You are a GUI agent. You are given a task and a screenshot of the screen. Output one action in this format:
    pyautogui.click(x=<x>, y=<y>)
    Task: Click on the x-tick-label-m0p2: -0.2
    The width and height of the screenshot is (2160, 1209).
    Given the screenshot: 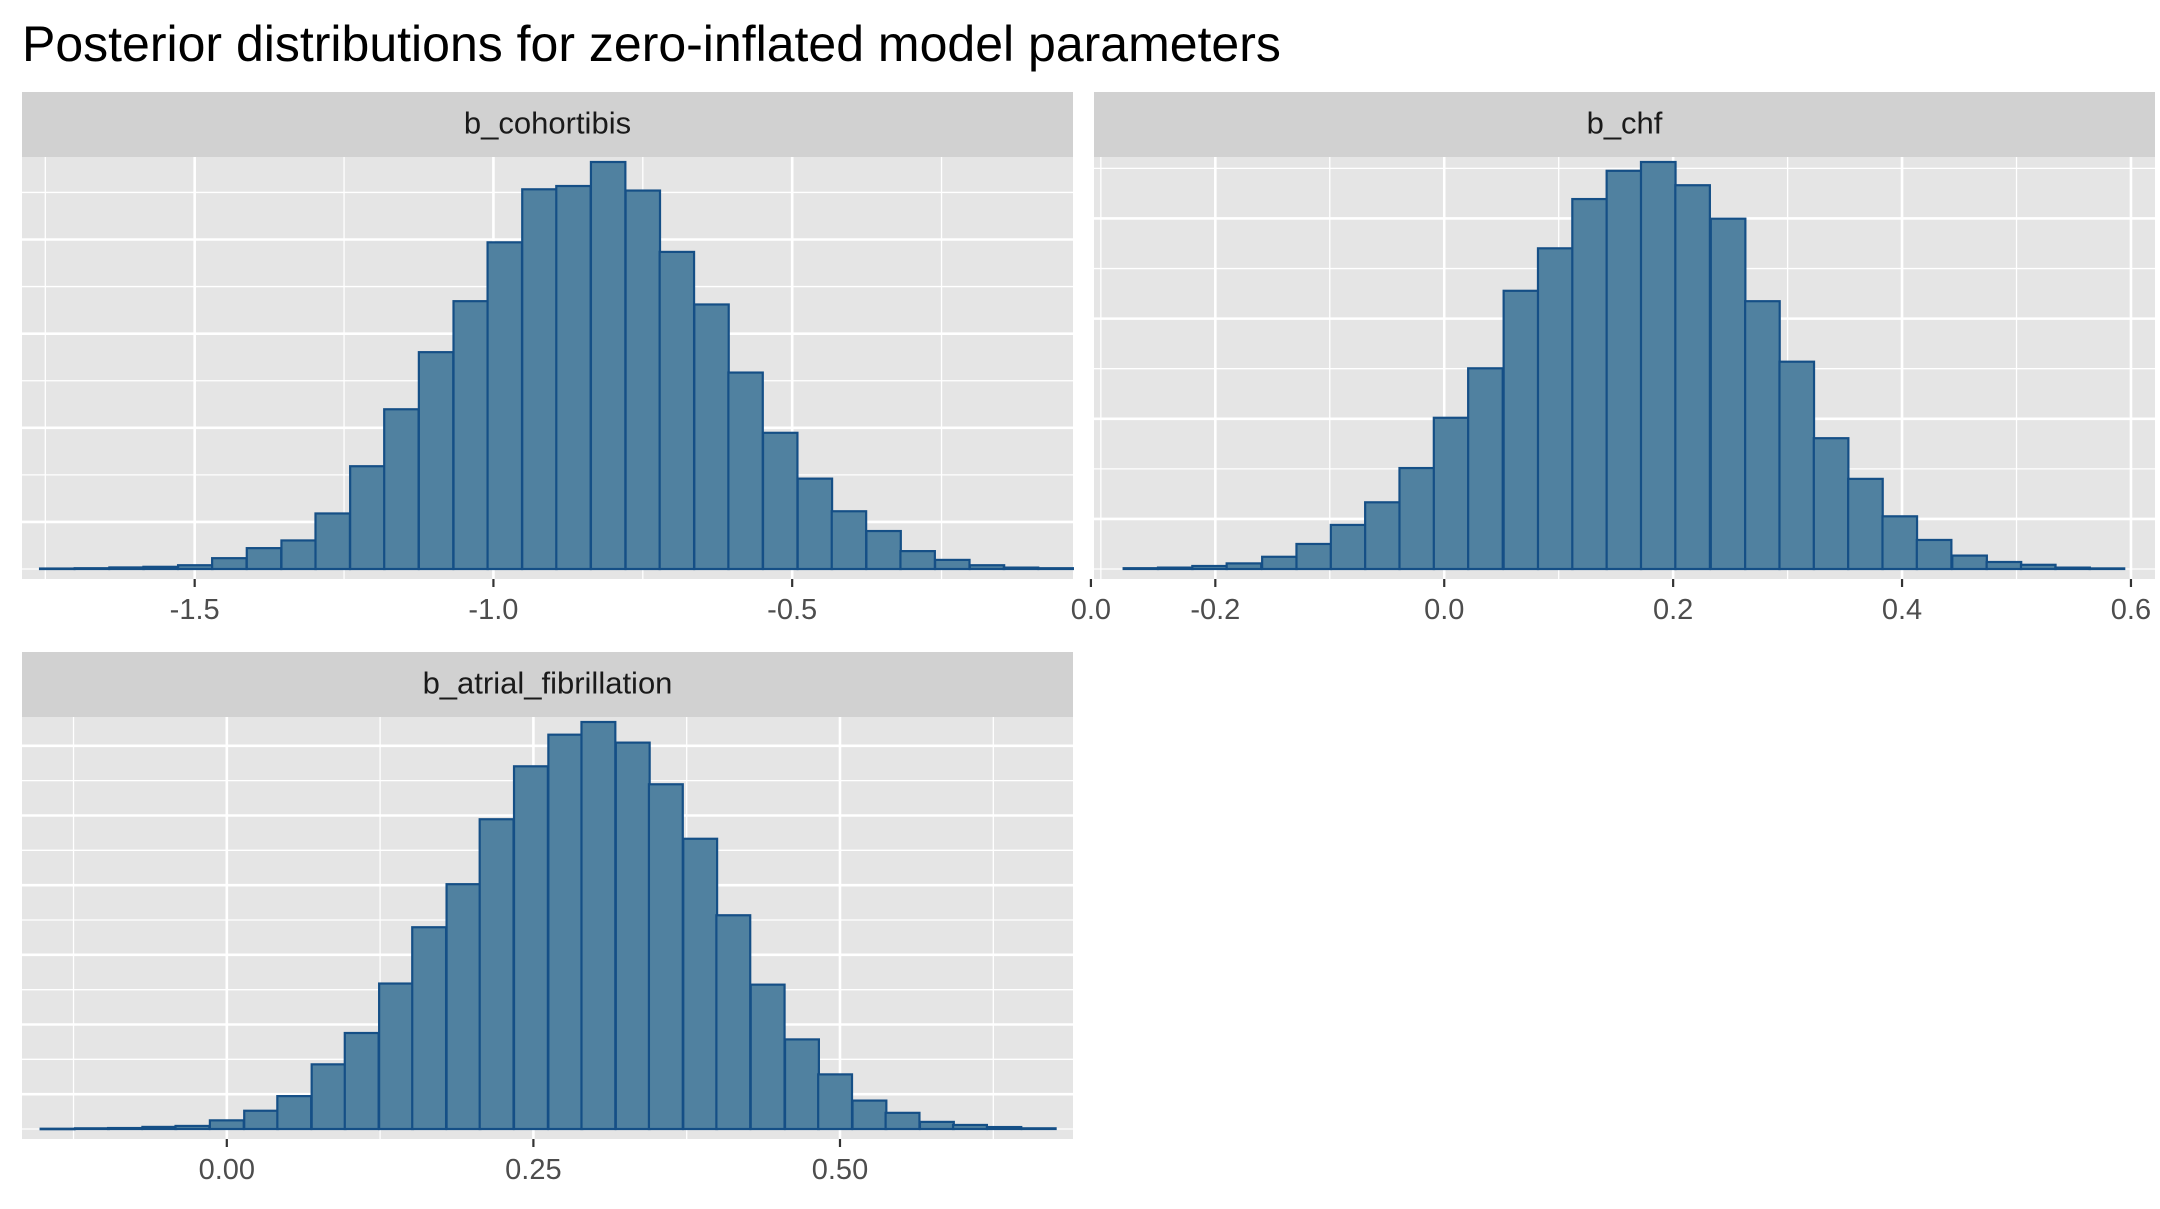 What is the action you would take?
    pyautogui.click(x=1215, y=610)
    